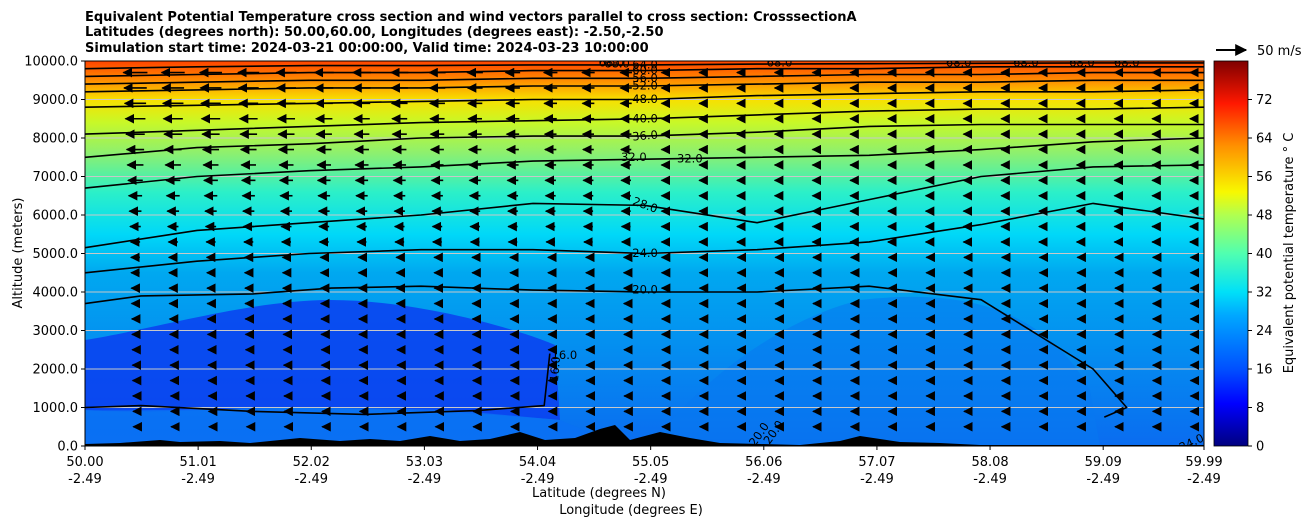  What do you see at coordinates (1260, 274) in the screenshot?
I see `colorbar-ticks: 0 8 16 24 32 40 48 56 64 72` at bounding box center [1260, 274].